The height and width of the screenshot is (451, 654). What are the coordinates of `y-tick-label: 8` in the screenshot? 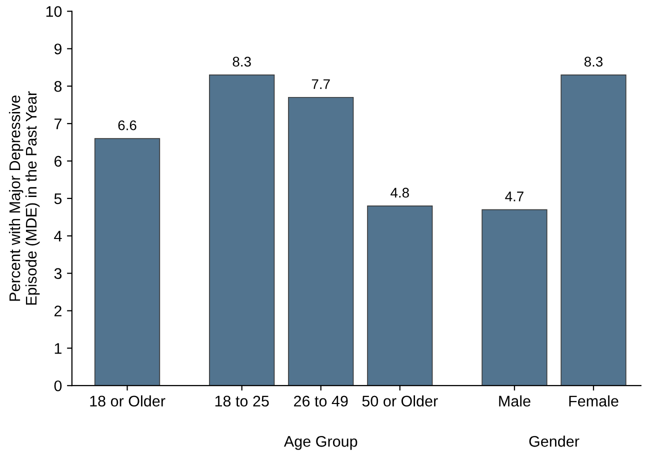 It's located at (58, 86).